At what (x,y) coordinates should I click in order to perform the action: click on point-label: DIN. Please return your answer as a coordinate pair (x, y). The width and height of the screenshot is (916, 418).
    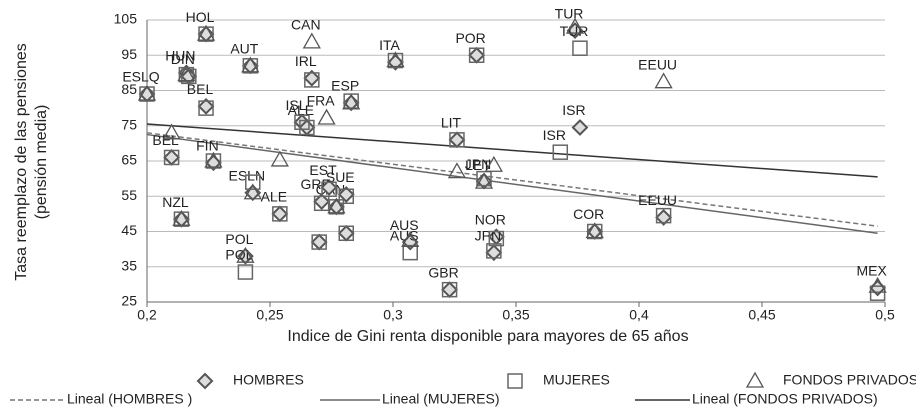
    Looking at the image, I should click on (183, 59).